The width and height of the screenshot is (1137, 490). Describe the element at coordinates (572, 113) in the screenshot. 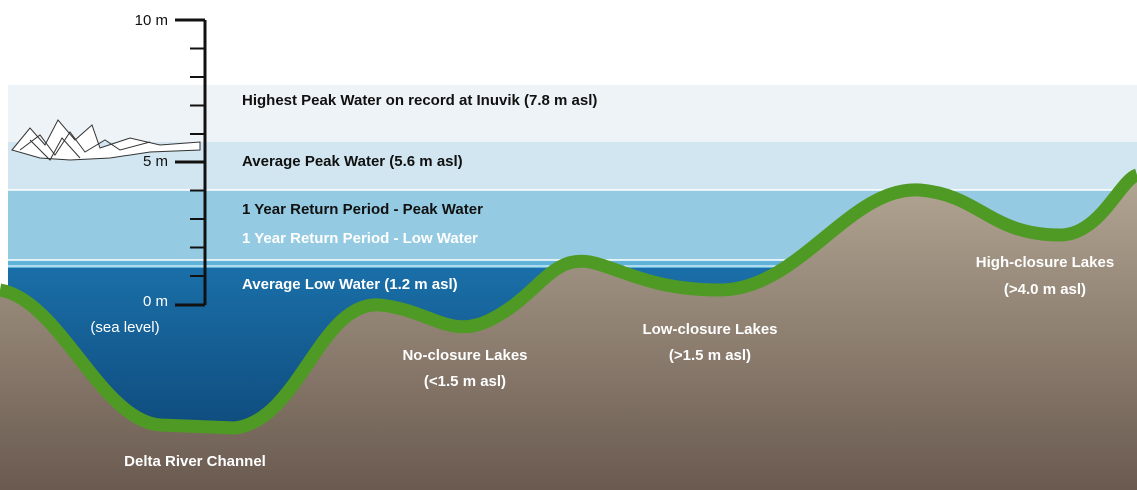

I see `highest-peak-band` at that location.